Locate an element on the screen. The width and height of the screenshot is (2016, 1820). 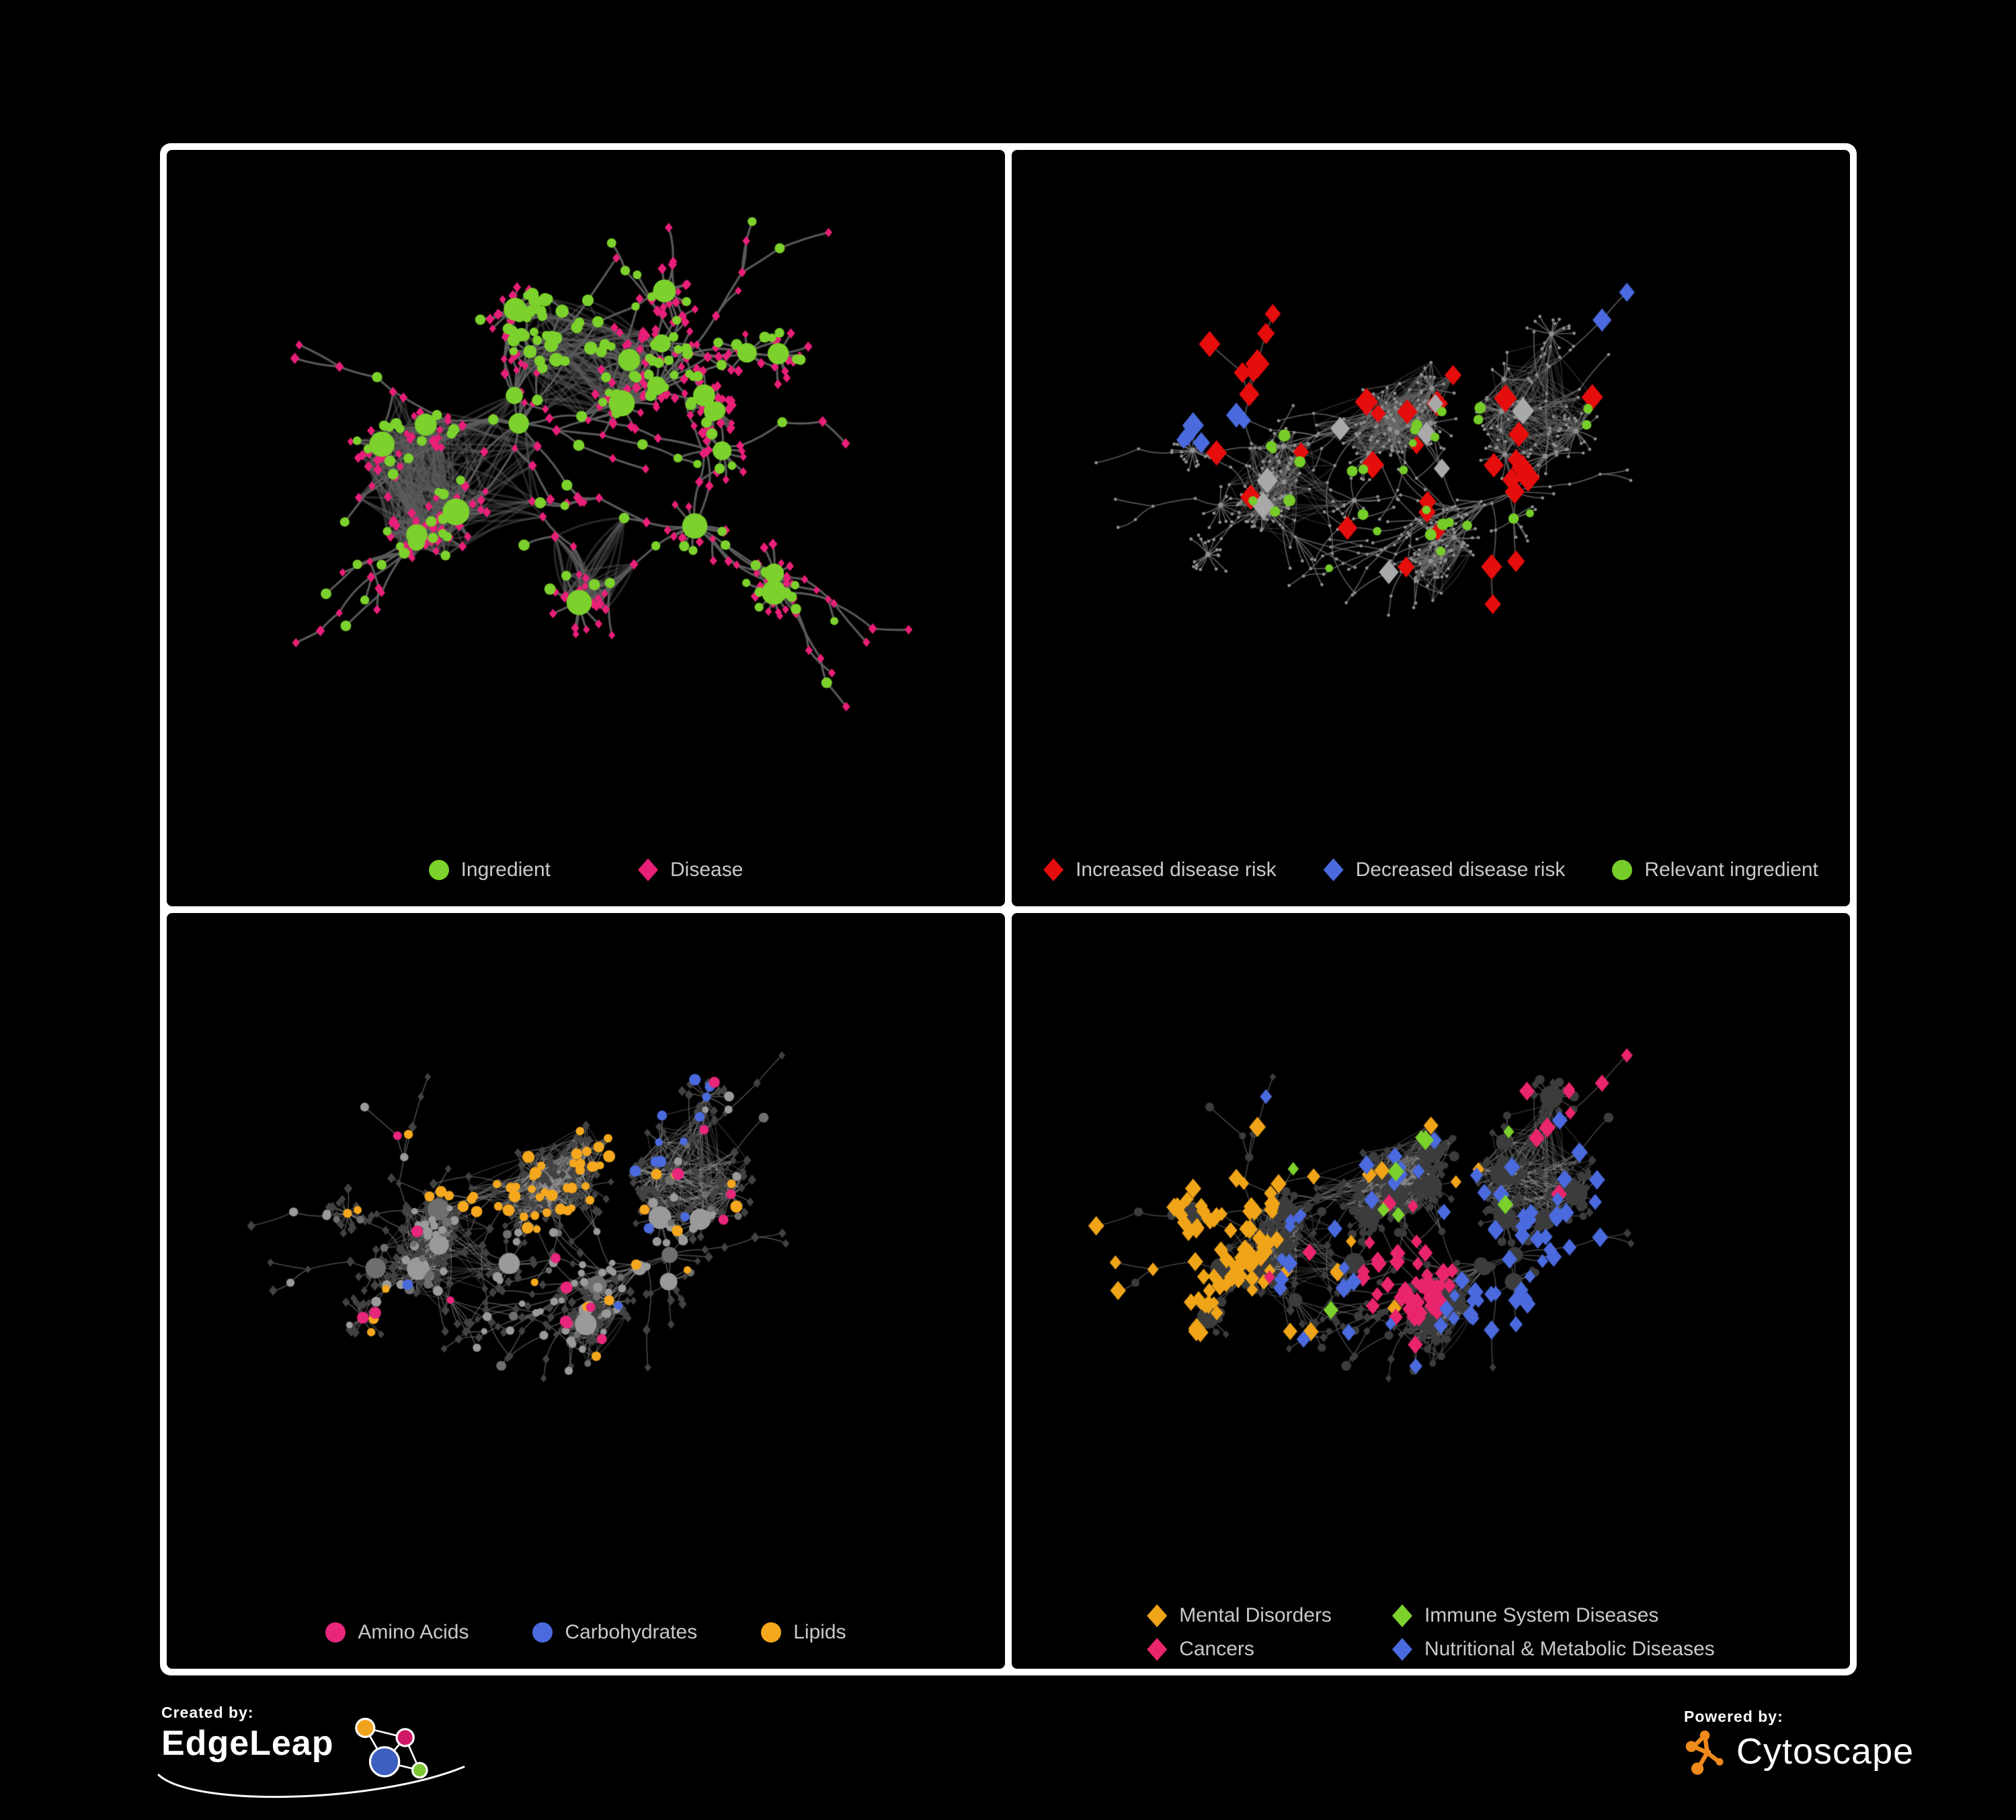
legend-label: Carbohydrates is located at coordinates (631, 1632).